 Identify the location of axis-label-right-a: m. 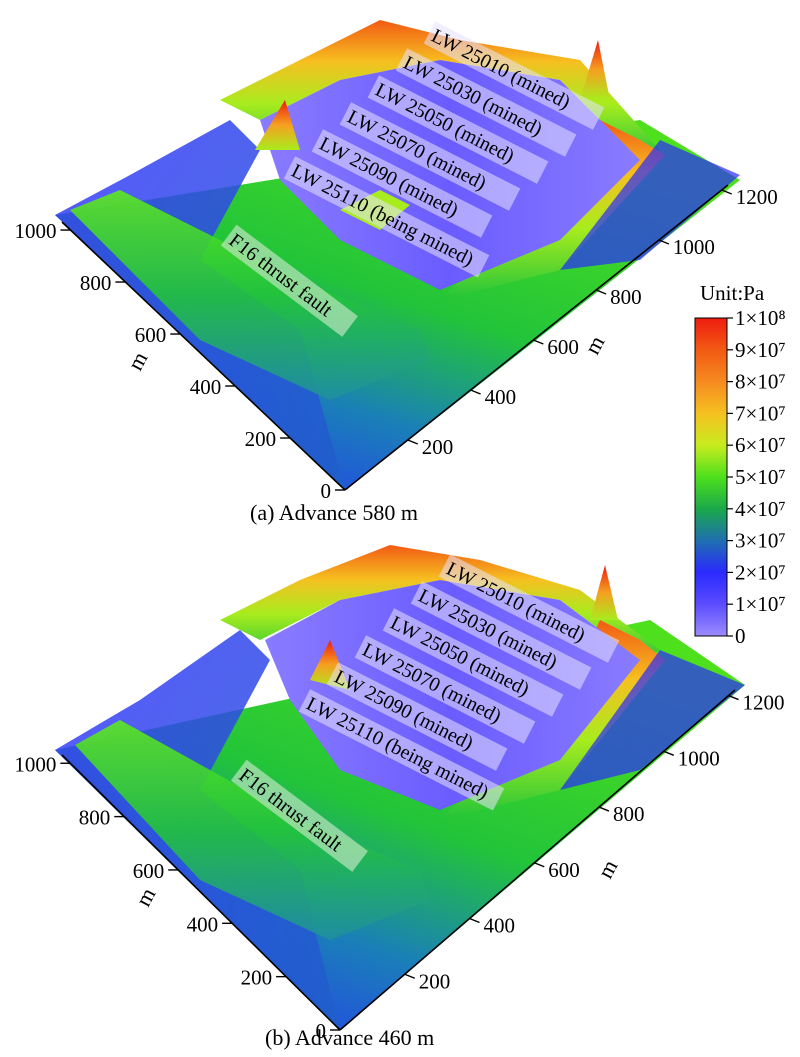
(594, 344).